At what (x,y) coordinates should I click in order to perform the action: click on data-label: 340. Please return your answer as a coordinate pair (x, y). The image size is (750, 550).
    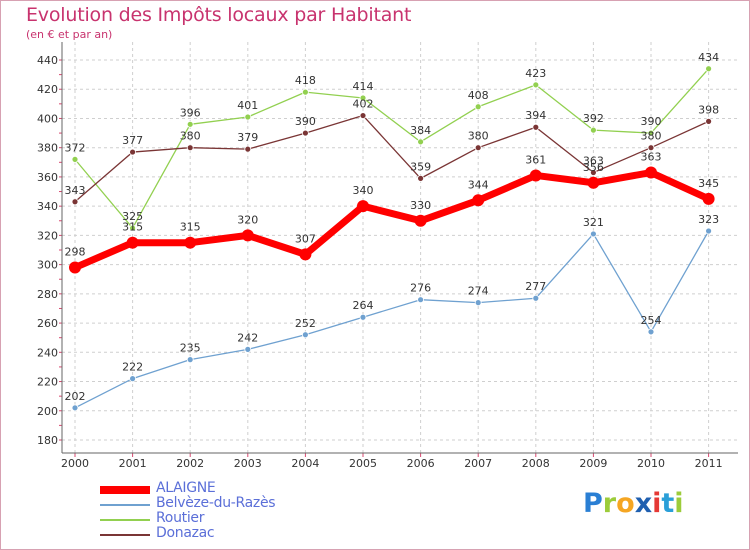
    Looking at the image, I should click on (363, 190).